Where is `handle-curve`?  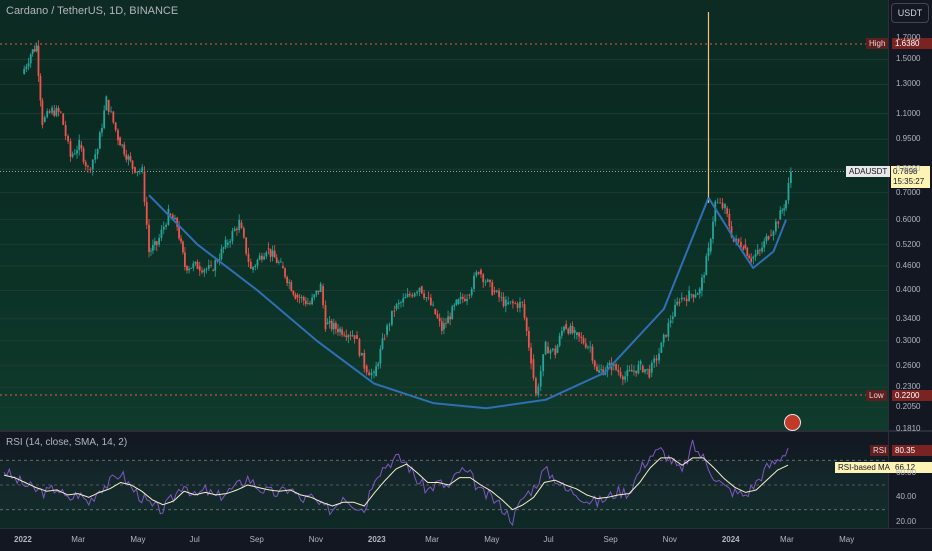
handle-curve is located at coordinates (747, 233).